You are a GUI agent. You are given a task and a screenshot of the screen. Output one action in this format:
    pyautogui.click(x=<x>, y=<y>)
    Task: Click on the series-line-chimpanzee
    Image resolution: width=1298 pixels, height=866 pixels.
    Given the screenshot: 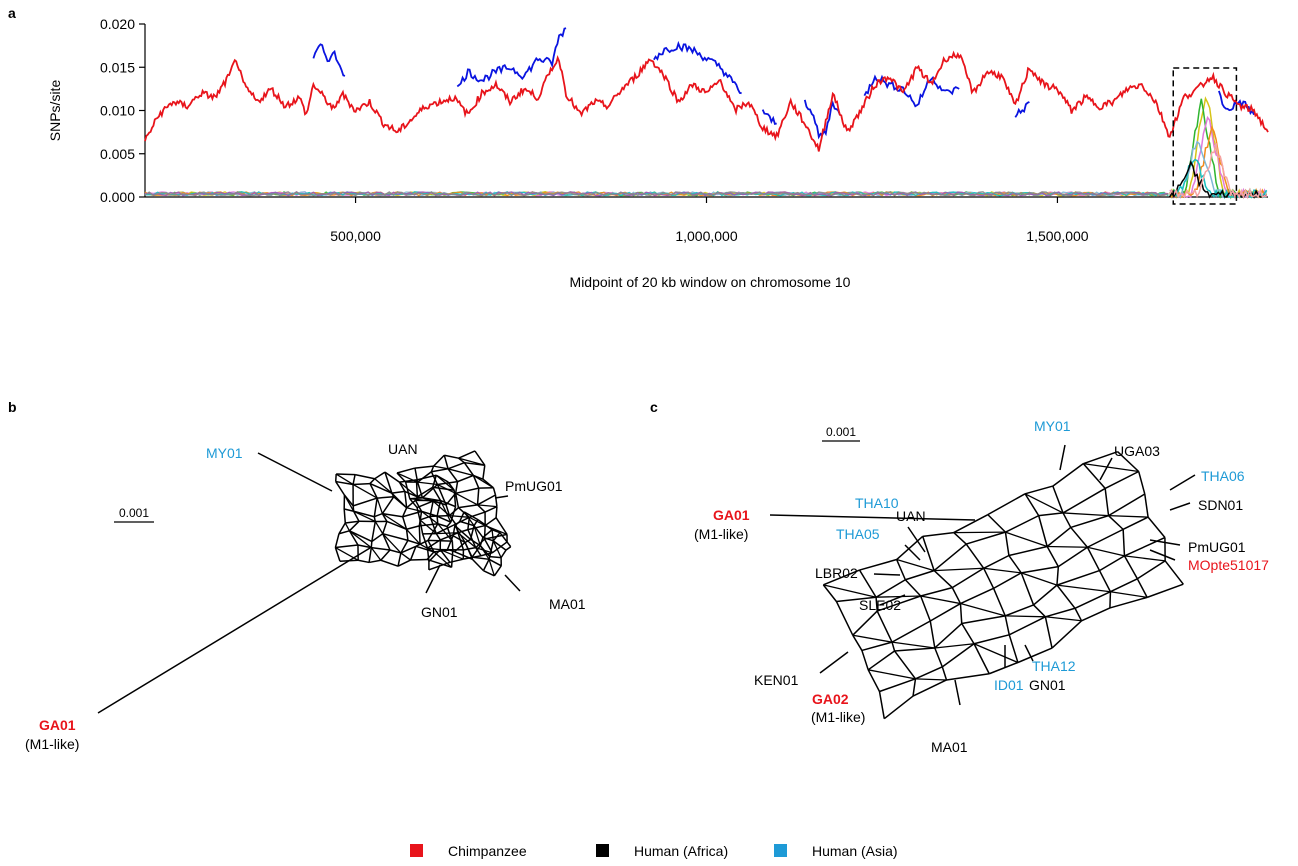 What is the action you would take?
    pyautogui.click(x=706, y=101)
    